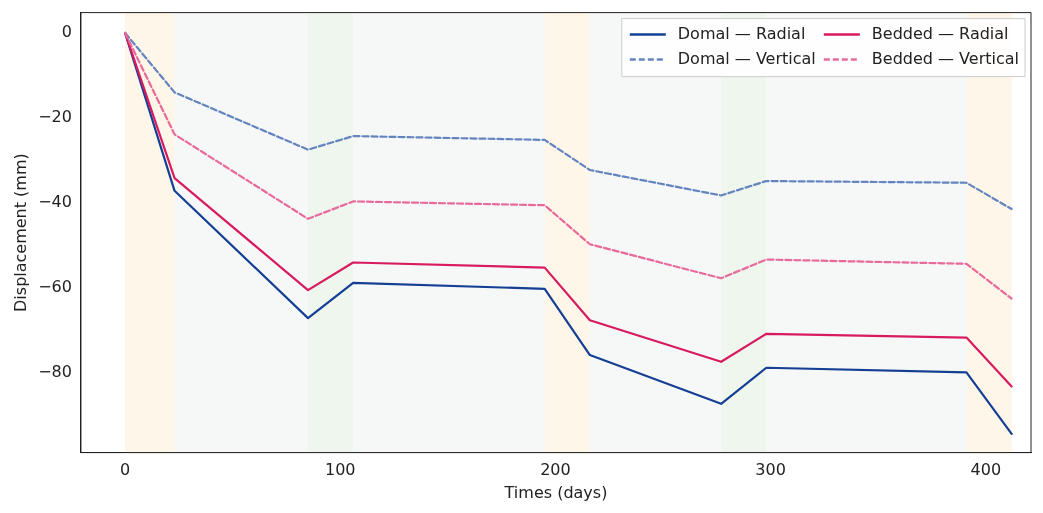  I want to click on y-tick-label: −80, so click(55, 371).